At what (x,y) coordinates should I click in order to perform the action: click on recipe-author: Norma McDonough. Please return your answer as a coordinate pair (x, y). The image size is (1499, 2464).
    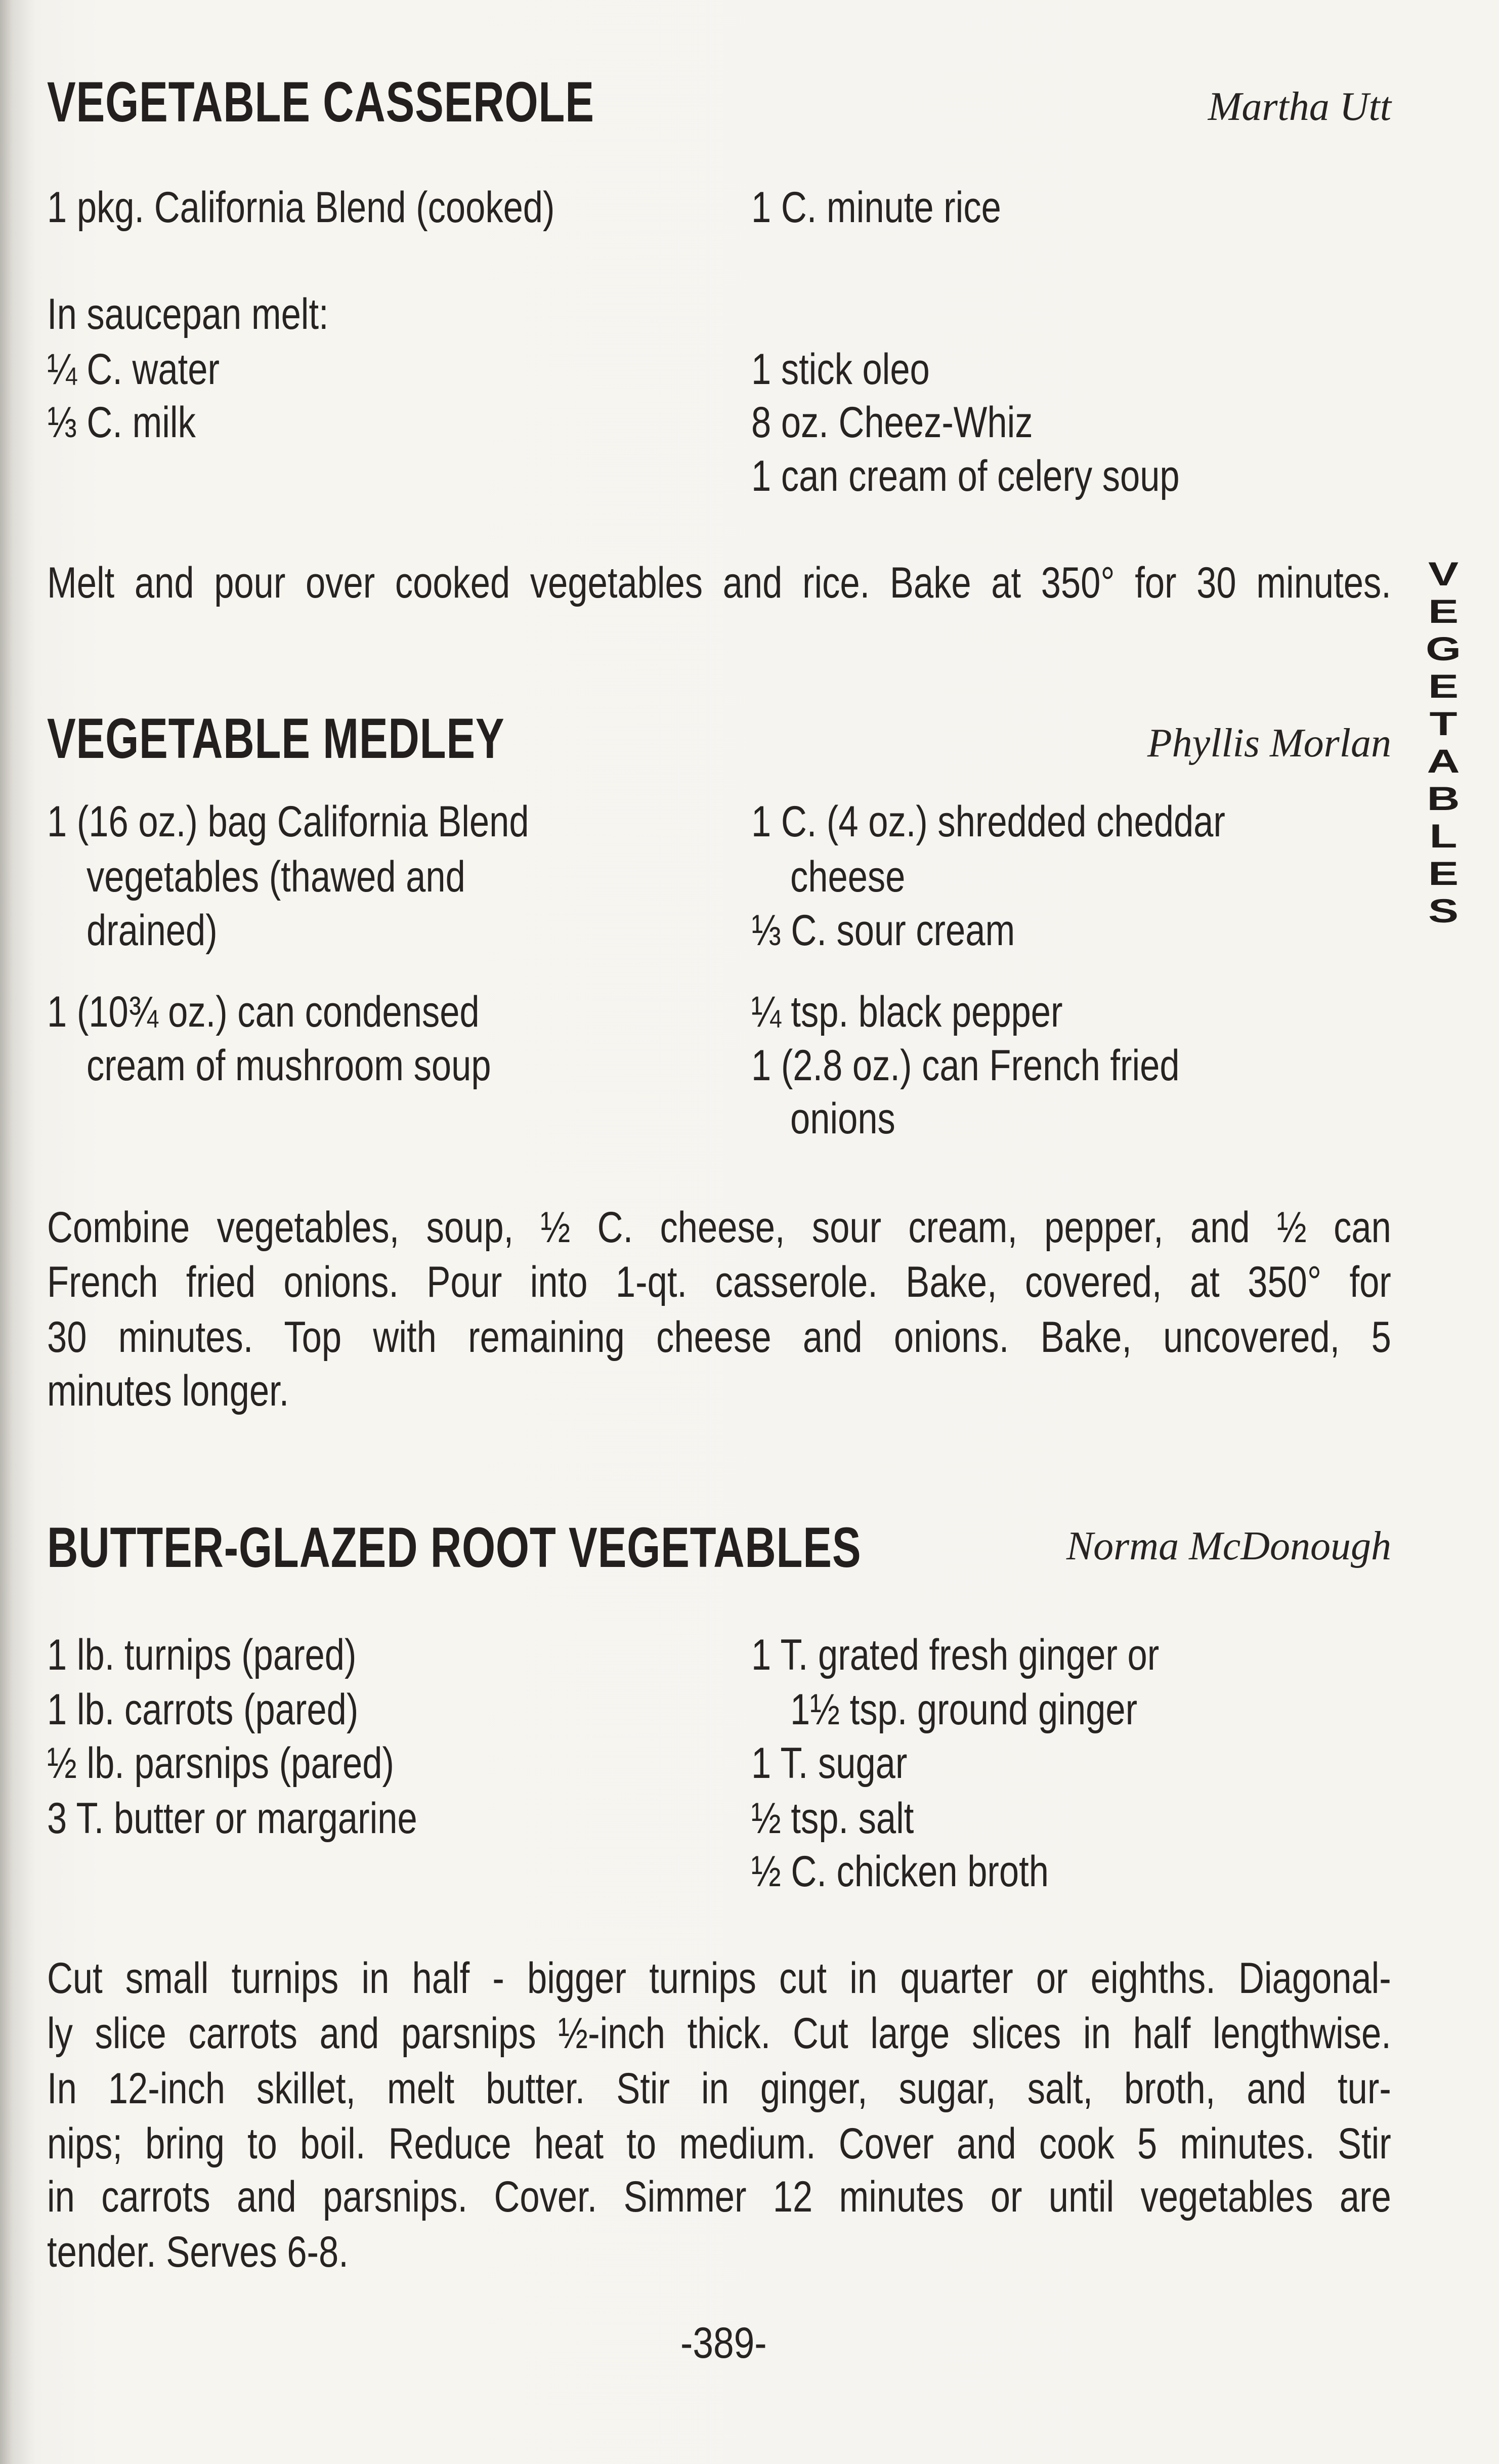
    Looking at the image, I should click on (1229, 1546).